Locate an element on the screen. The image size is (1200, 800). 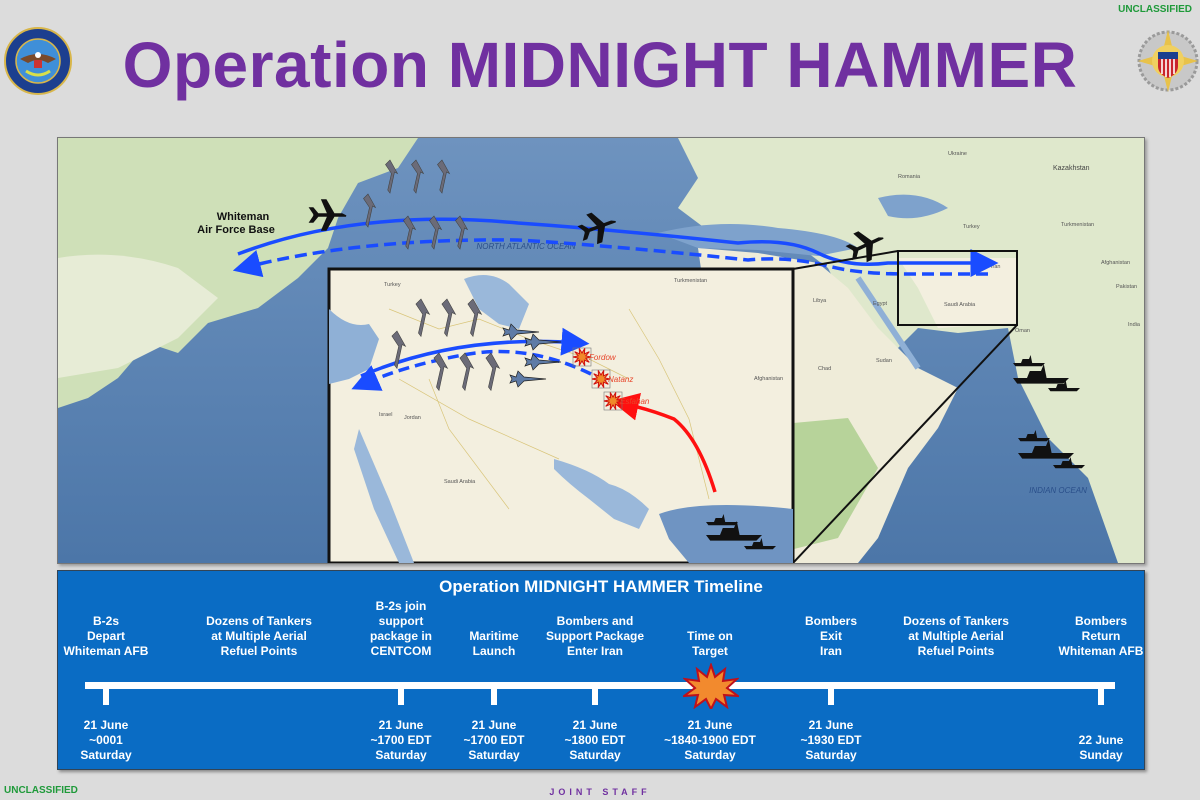
target-strike-marker: Fordow is located at coordinates (594, 357).